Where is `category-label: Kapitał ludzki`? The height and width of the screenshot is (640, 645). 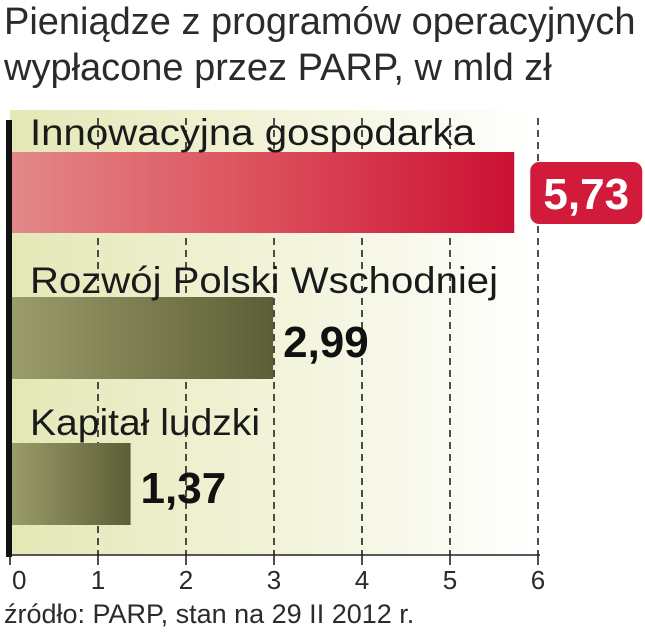 category-label: Kapitał ludzki is located at coordinates (145, 422).